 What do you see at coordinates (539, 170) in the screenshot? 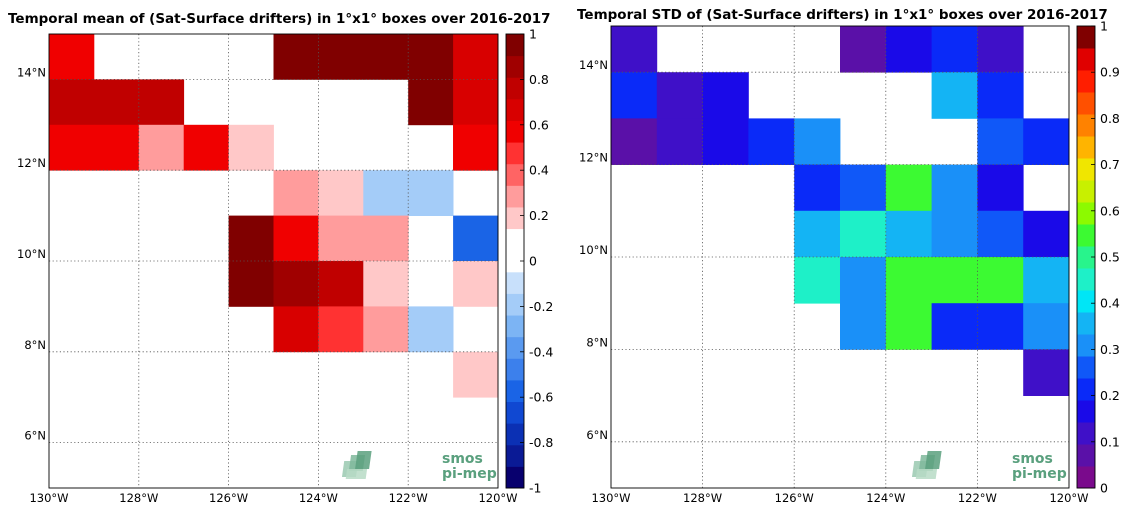
I see `colorbar-tick-label: 0.4` at bounding box center [539, 170].